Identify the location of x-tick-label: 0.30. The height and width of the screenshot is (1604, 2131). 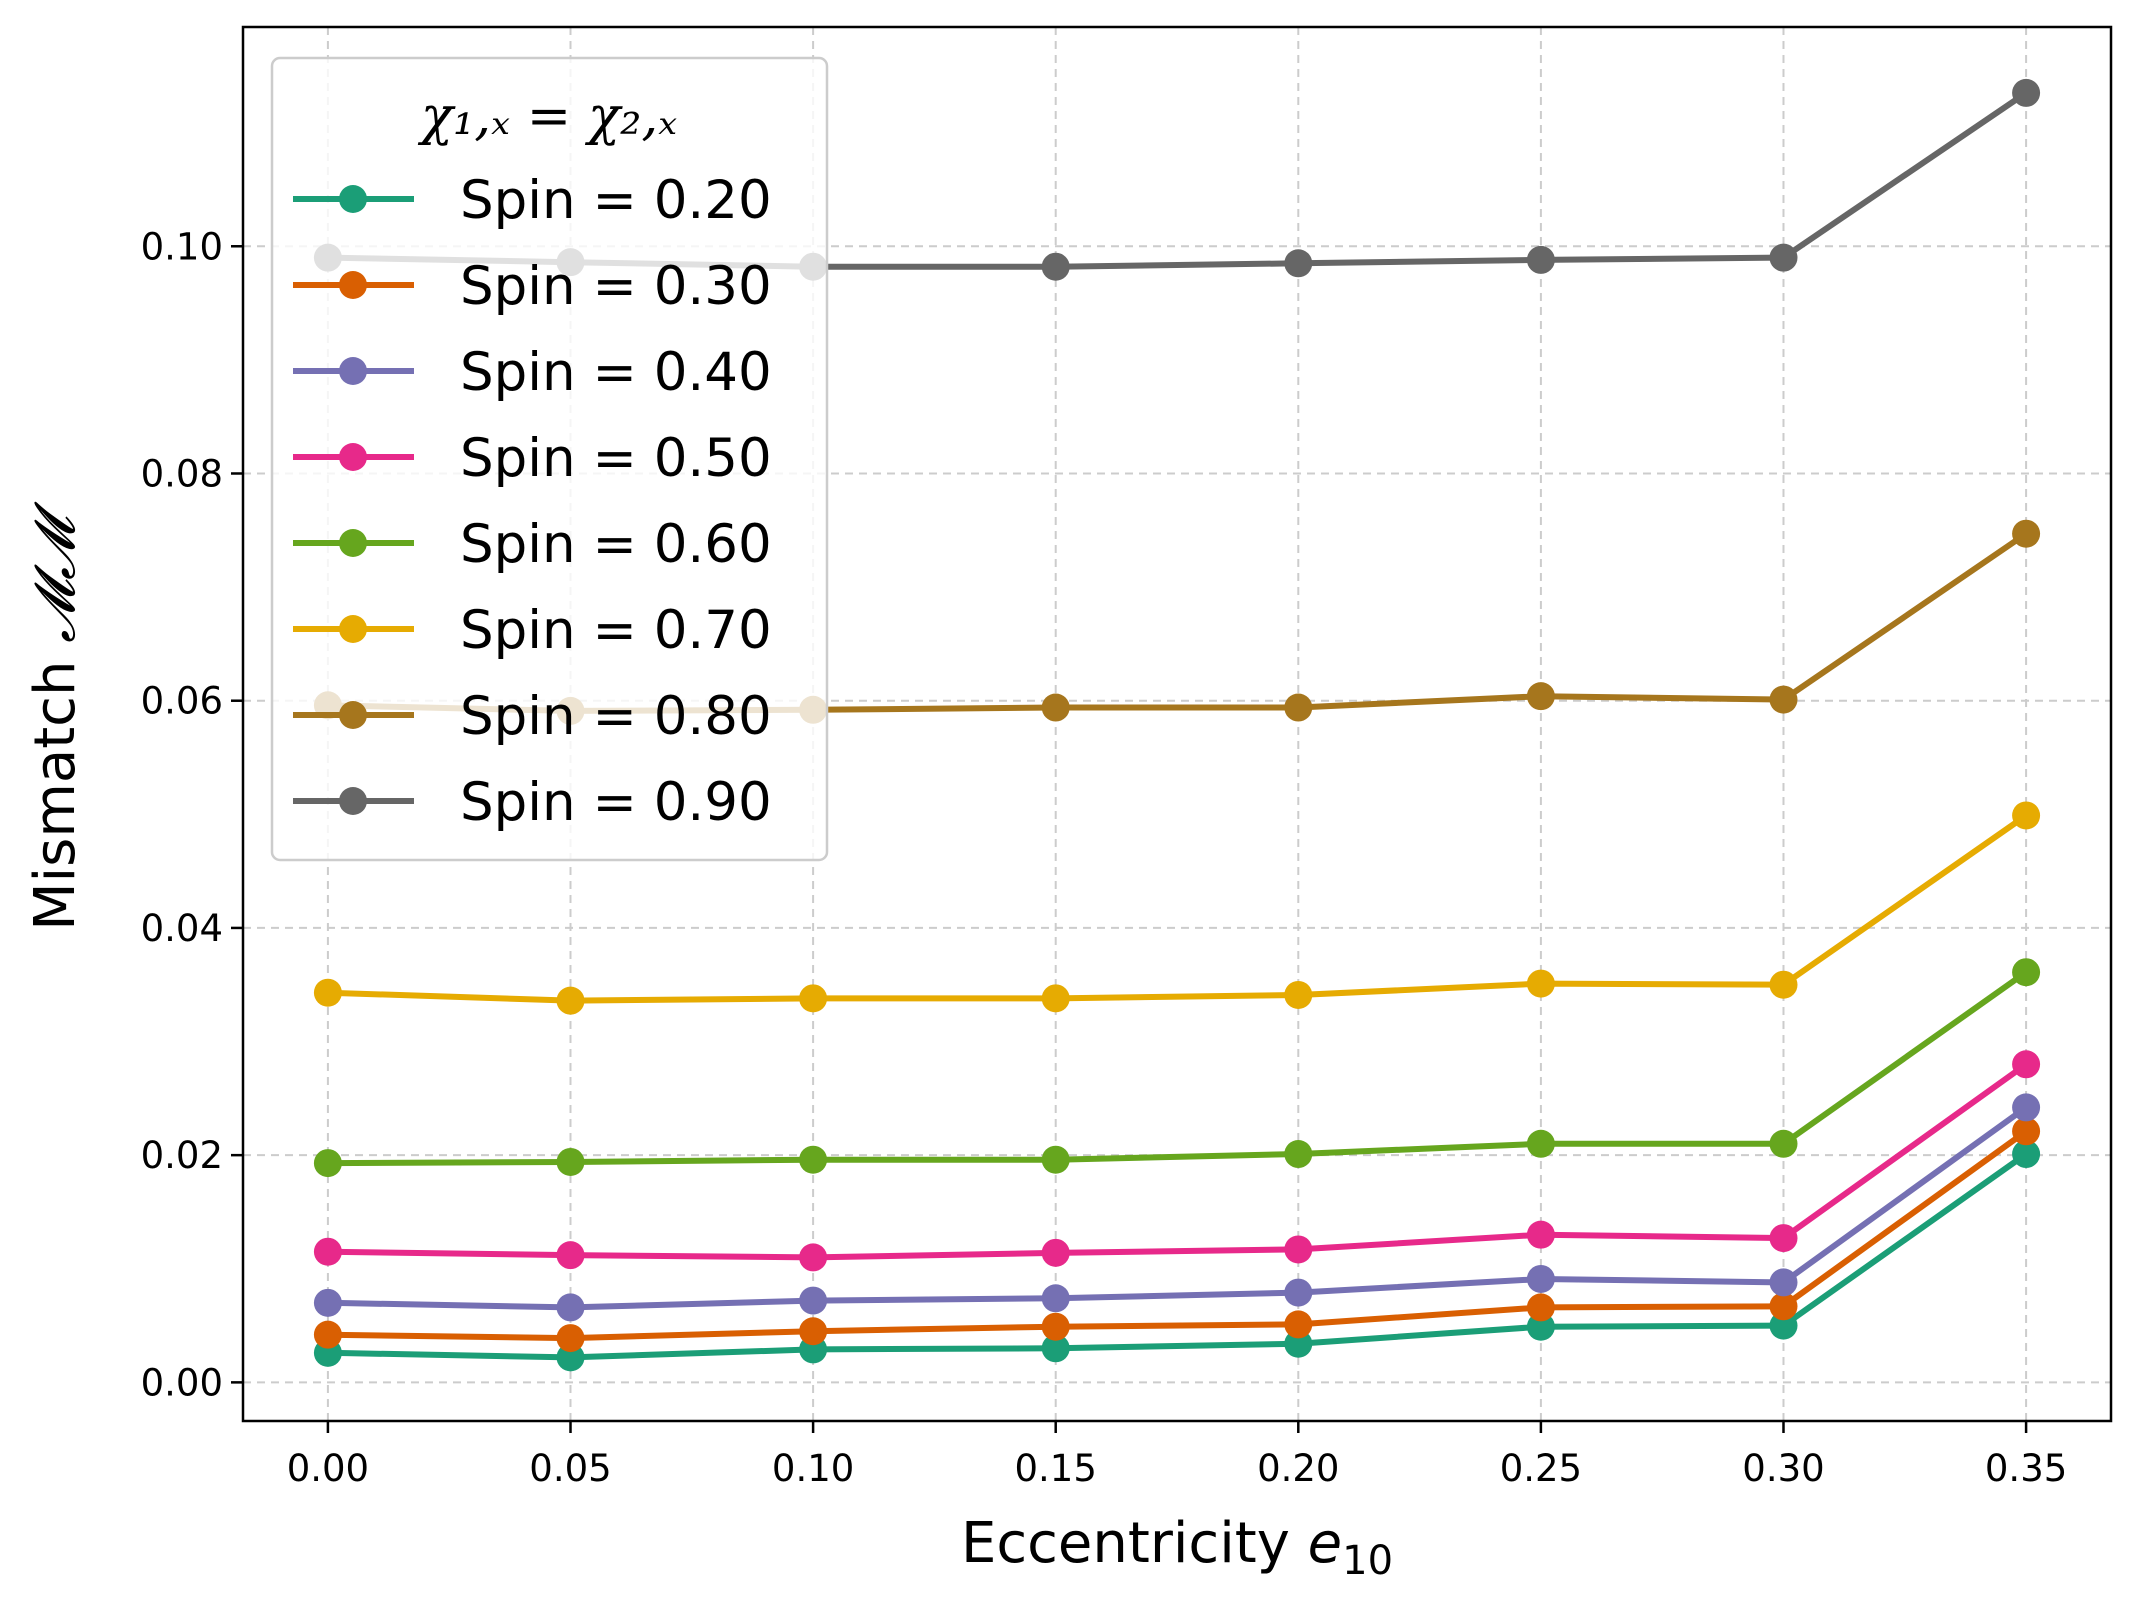
(1783, 1468).